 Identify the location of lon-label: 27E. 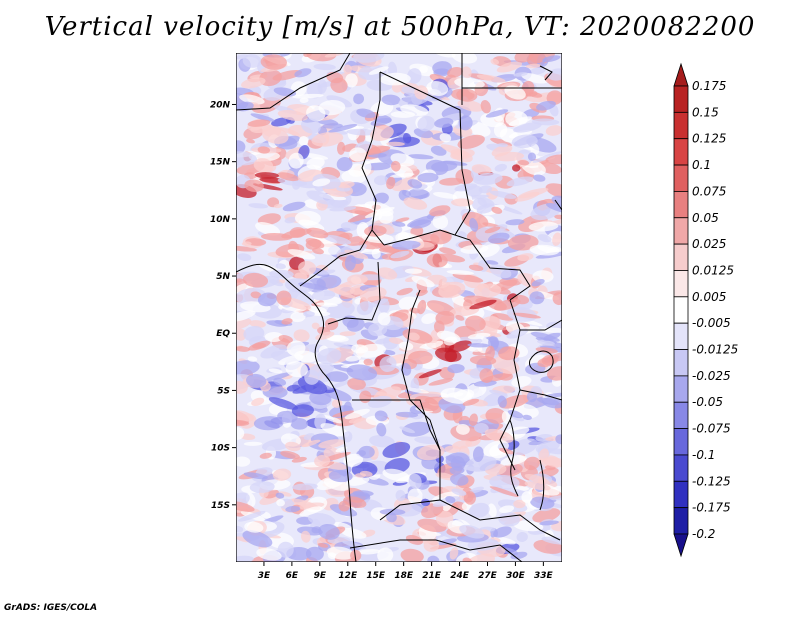
(488, 576).